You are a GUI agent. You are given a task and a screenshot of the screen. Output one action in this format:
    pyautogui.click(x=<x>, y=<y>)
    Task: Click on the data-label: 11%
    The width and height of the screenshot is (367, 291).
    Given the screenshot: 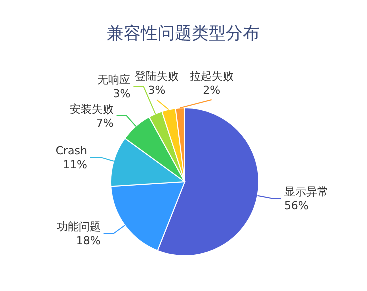 What is the action you would take?
    pyautogui.click(x=75, y=165)
    